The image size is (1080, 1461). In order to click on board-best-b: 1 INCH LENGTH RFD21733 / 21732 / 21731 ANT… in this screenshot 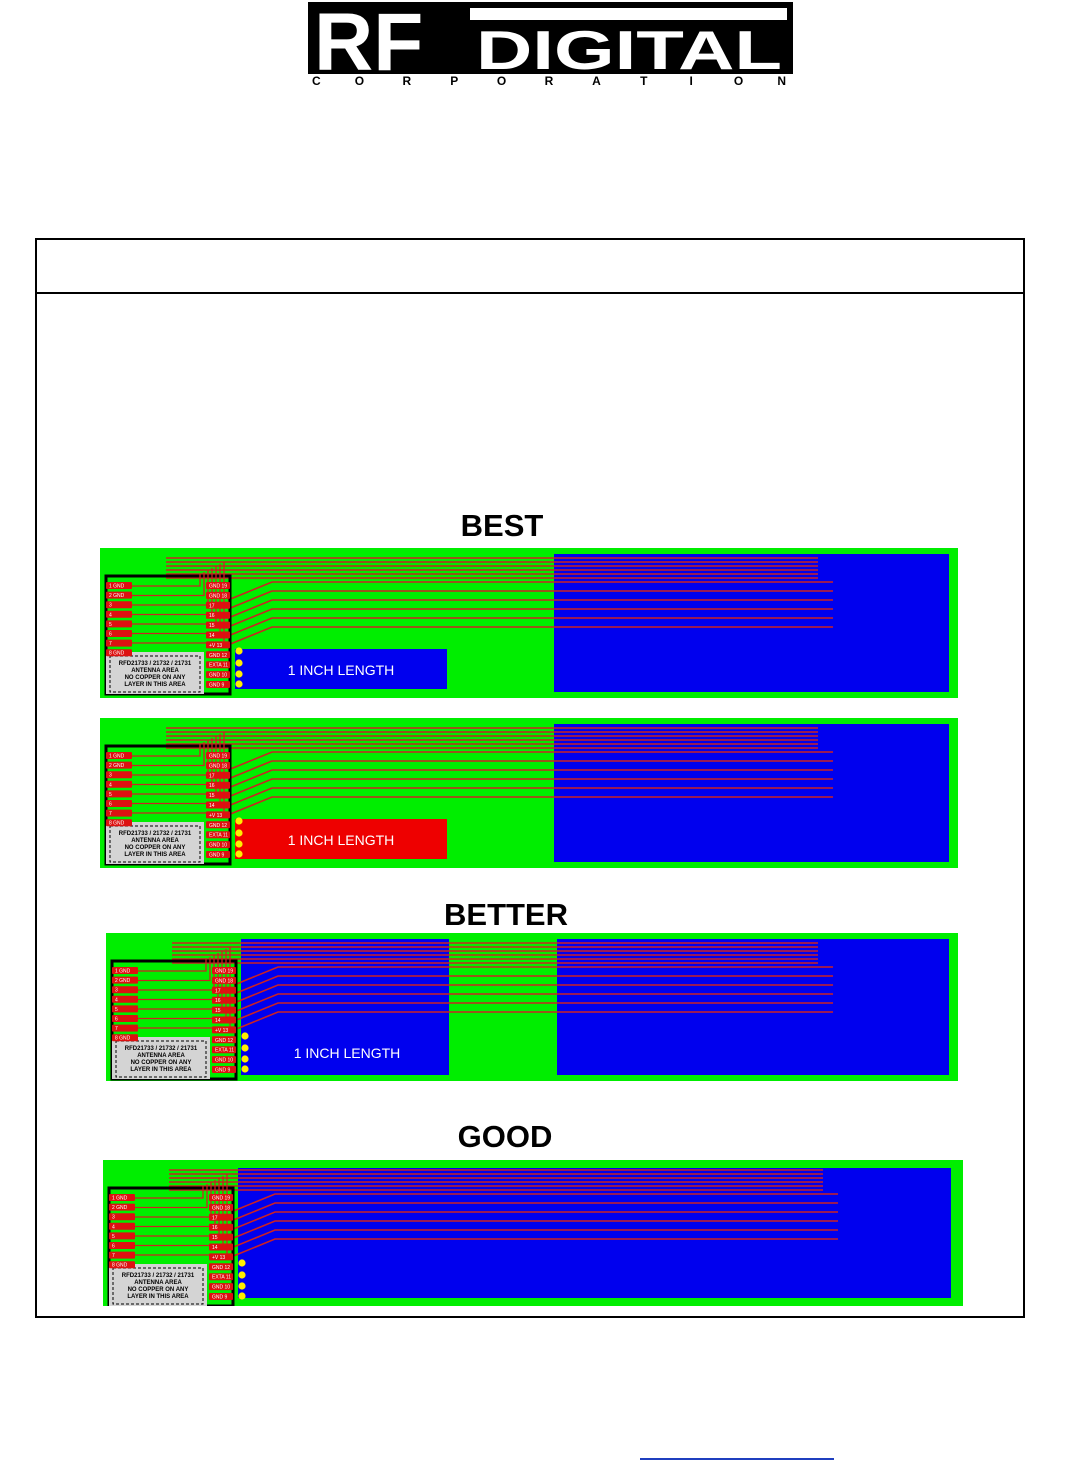, I will do `click(529, 793)`.